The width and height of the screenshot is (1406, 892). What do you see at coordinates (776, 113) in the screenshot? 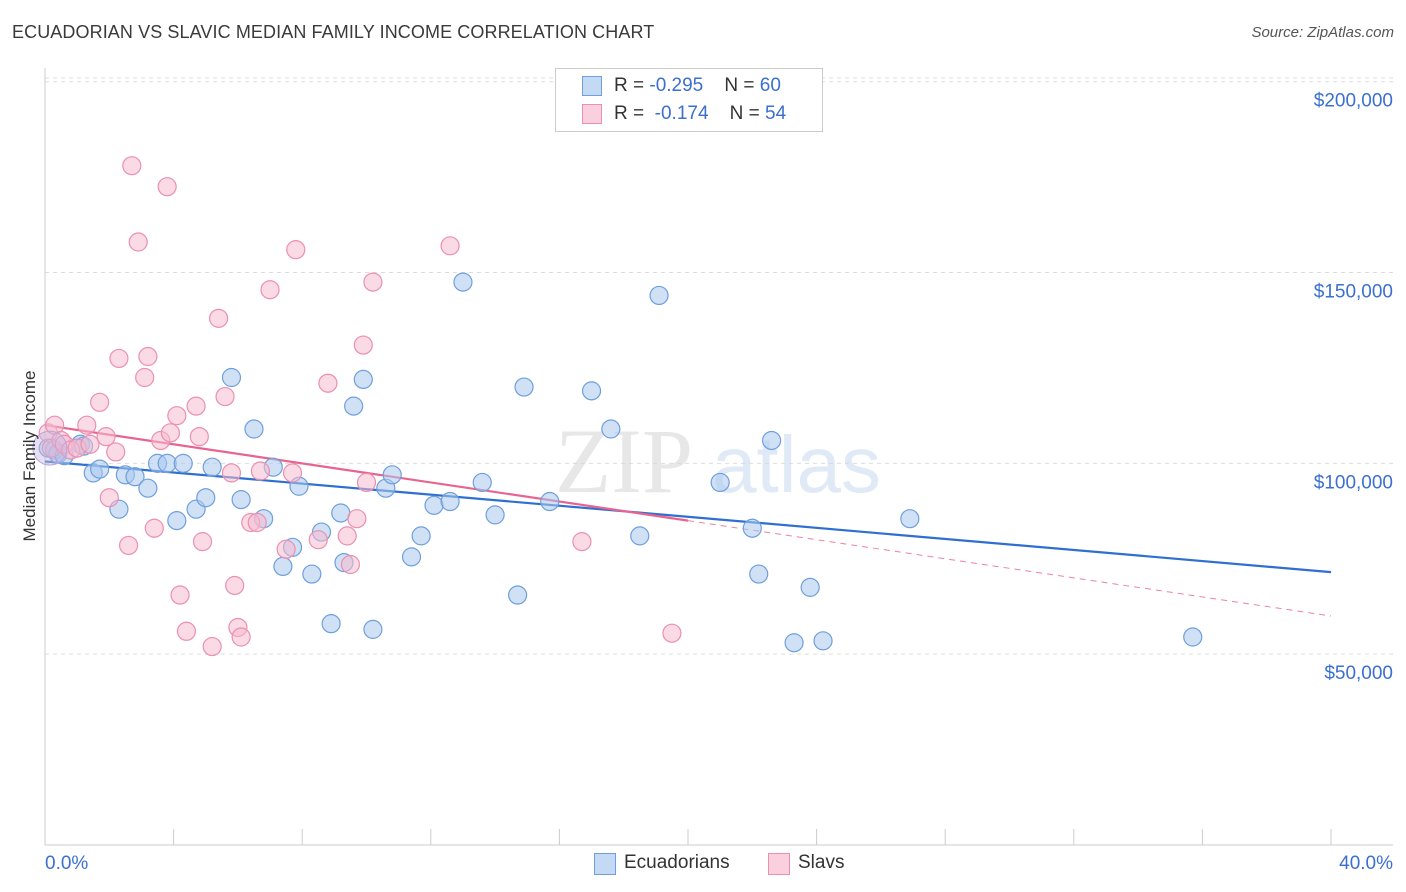
I see `legend-n-value: 54` at bounding box center [776, 113].